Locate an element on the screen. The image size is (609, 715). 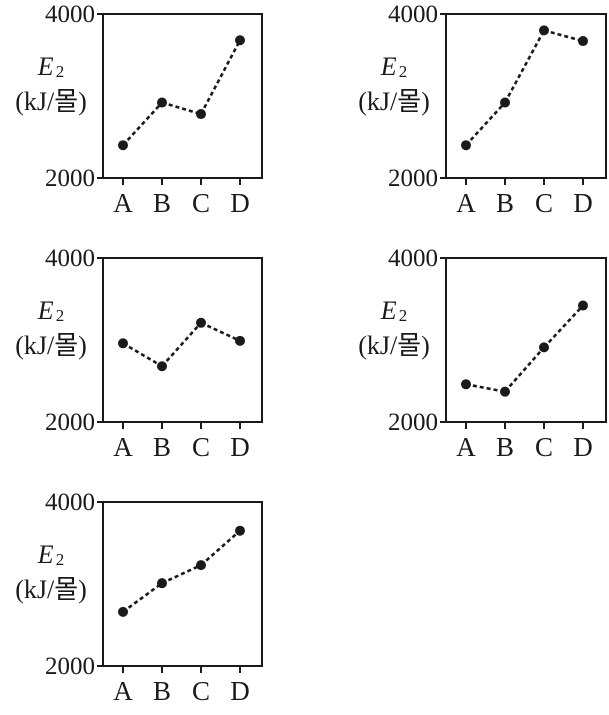
chart-1-ylabel-subscript: 2 is located at coordinates (60, 71).